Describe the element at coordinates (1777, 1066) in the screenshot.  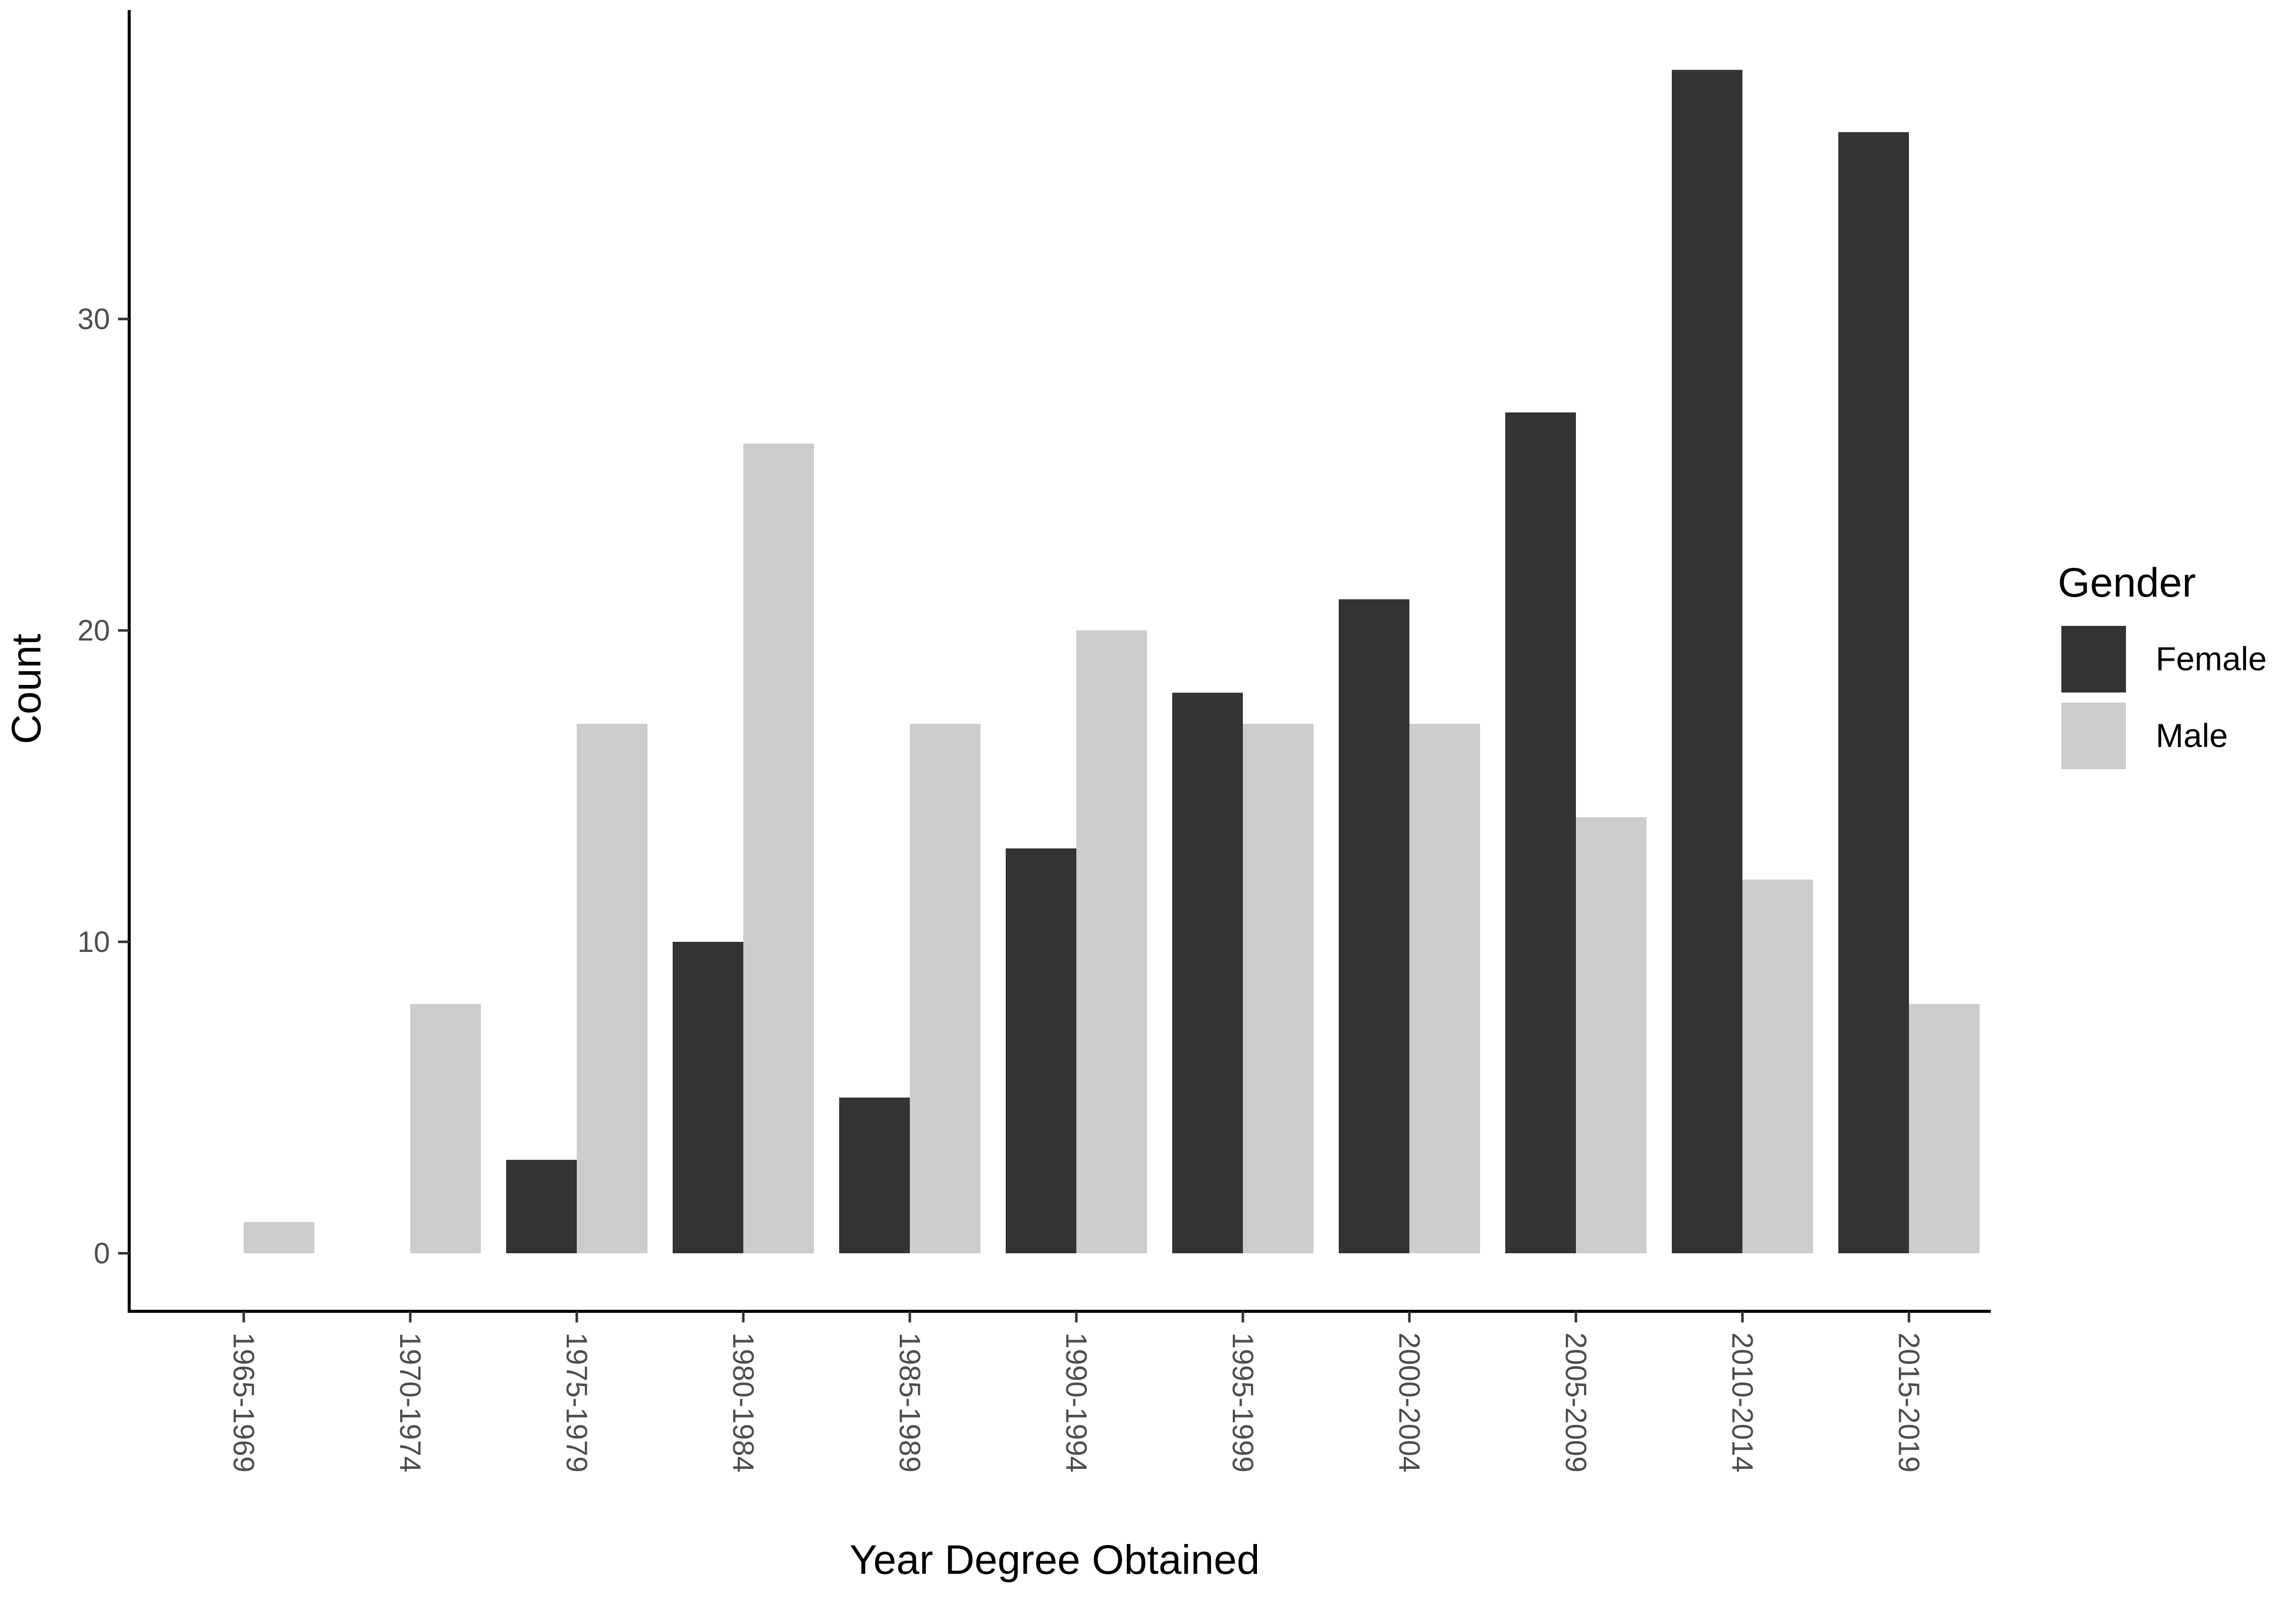
I see `bar-male-2010-2014` at that location.